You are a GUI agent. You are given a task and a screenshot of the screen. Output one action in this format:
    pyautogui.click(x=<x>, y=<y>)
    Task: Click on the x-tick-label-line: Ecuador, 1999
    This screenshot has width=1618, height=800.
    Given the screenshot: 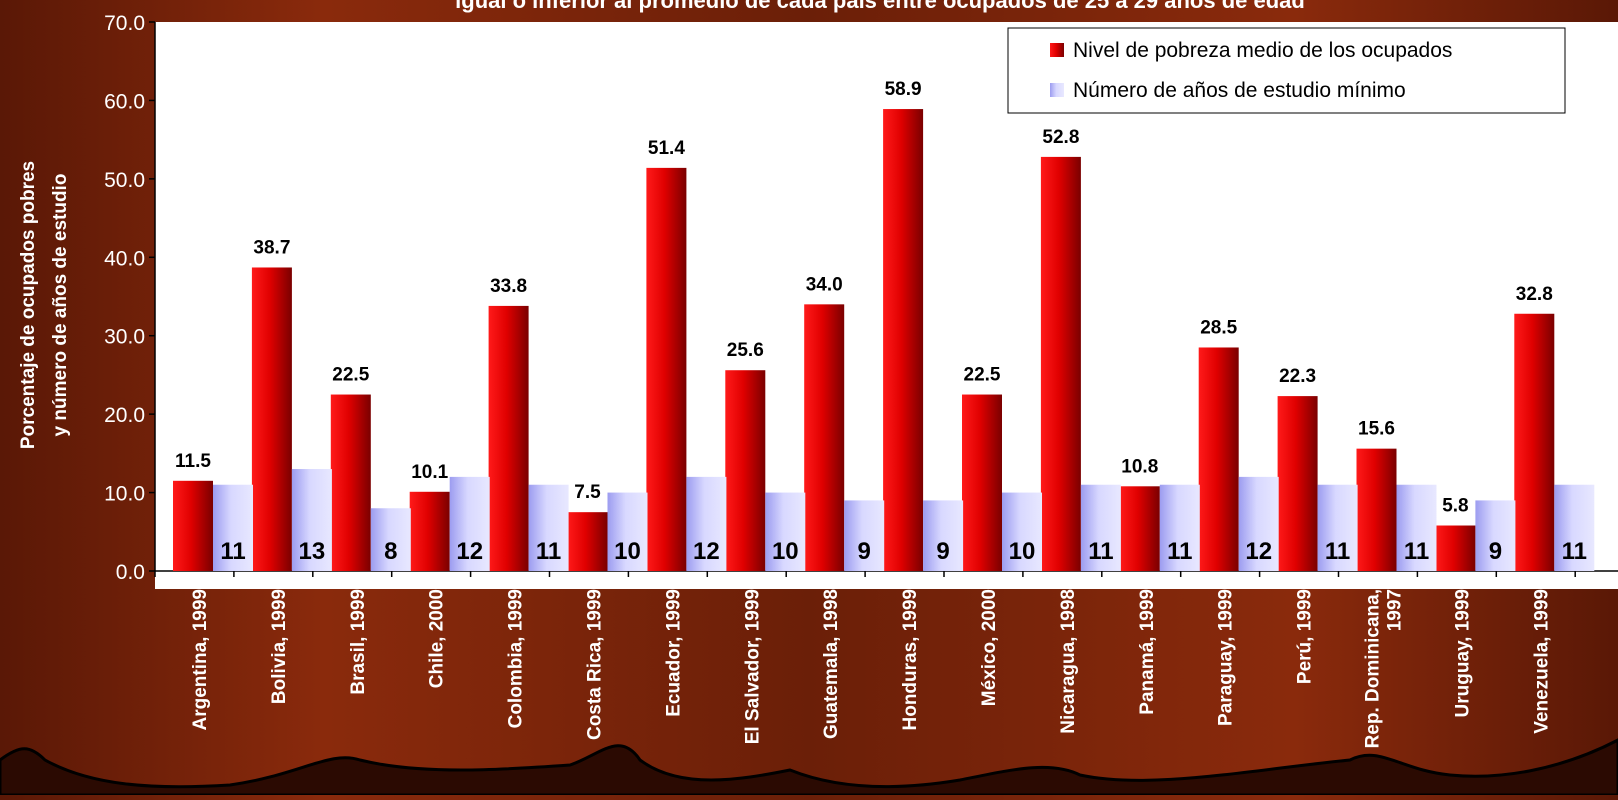 What is the action you would take?
    pyautogui.click(x=673, y=653)
    